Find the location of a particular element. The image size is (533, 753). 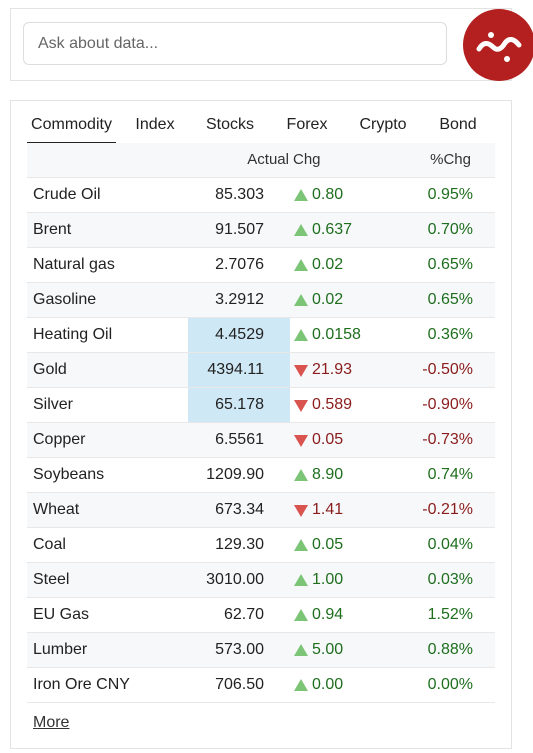

actual-value: 3010.00 is located at coordinates (235, 579).